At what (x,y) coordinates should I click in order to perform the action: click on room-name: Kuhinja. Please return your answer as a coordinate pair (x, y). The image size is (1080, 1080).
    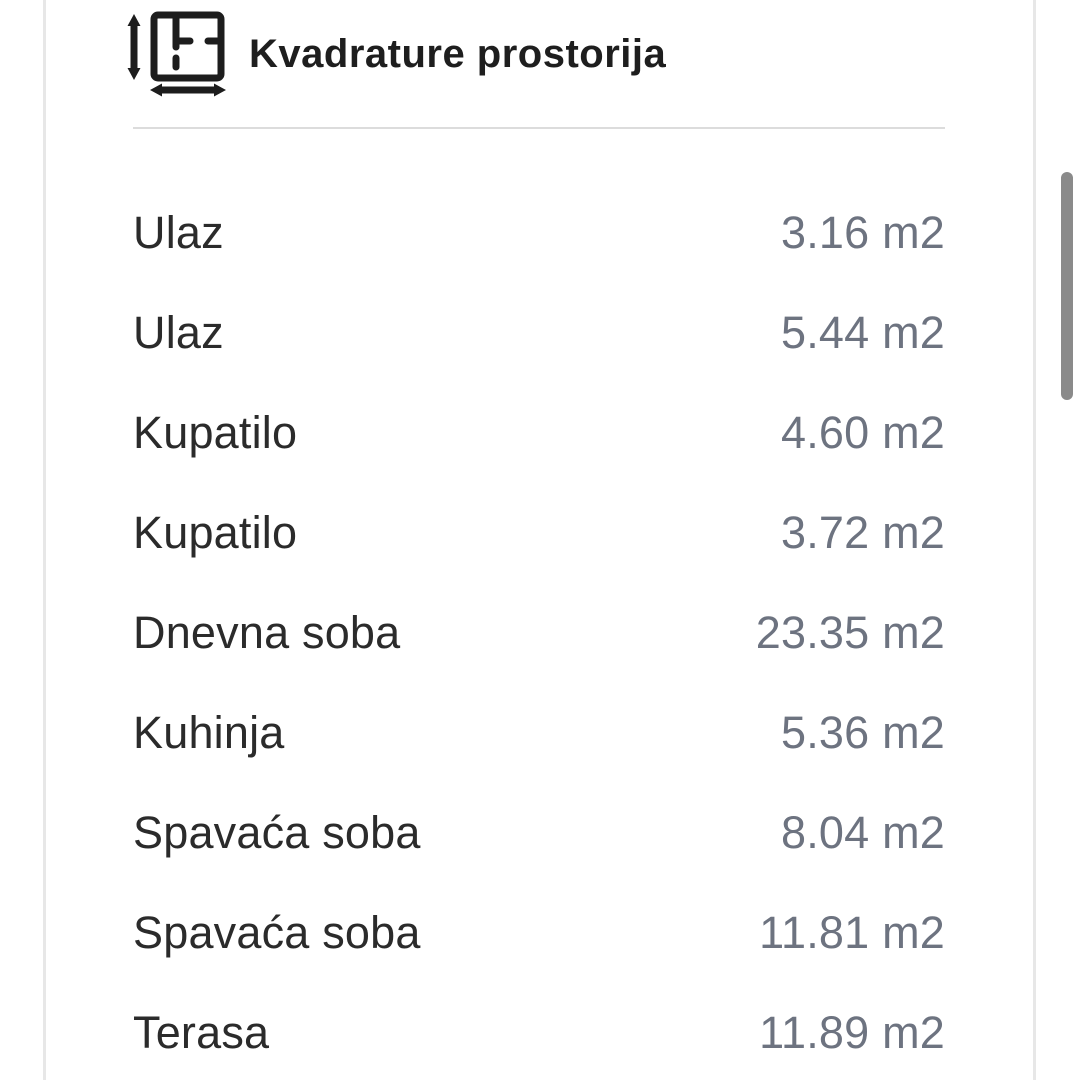
    Looking at the image, I should click on (209, 732).